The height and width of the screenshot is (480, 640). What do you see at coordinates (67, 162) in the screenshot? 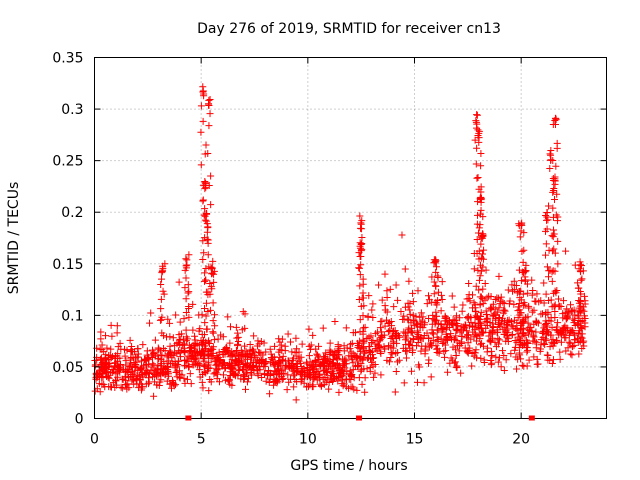
I see `y-tick-label: 0.25` at bounding box center [67, 162].